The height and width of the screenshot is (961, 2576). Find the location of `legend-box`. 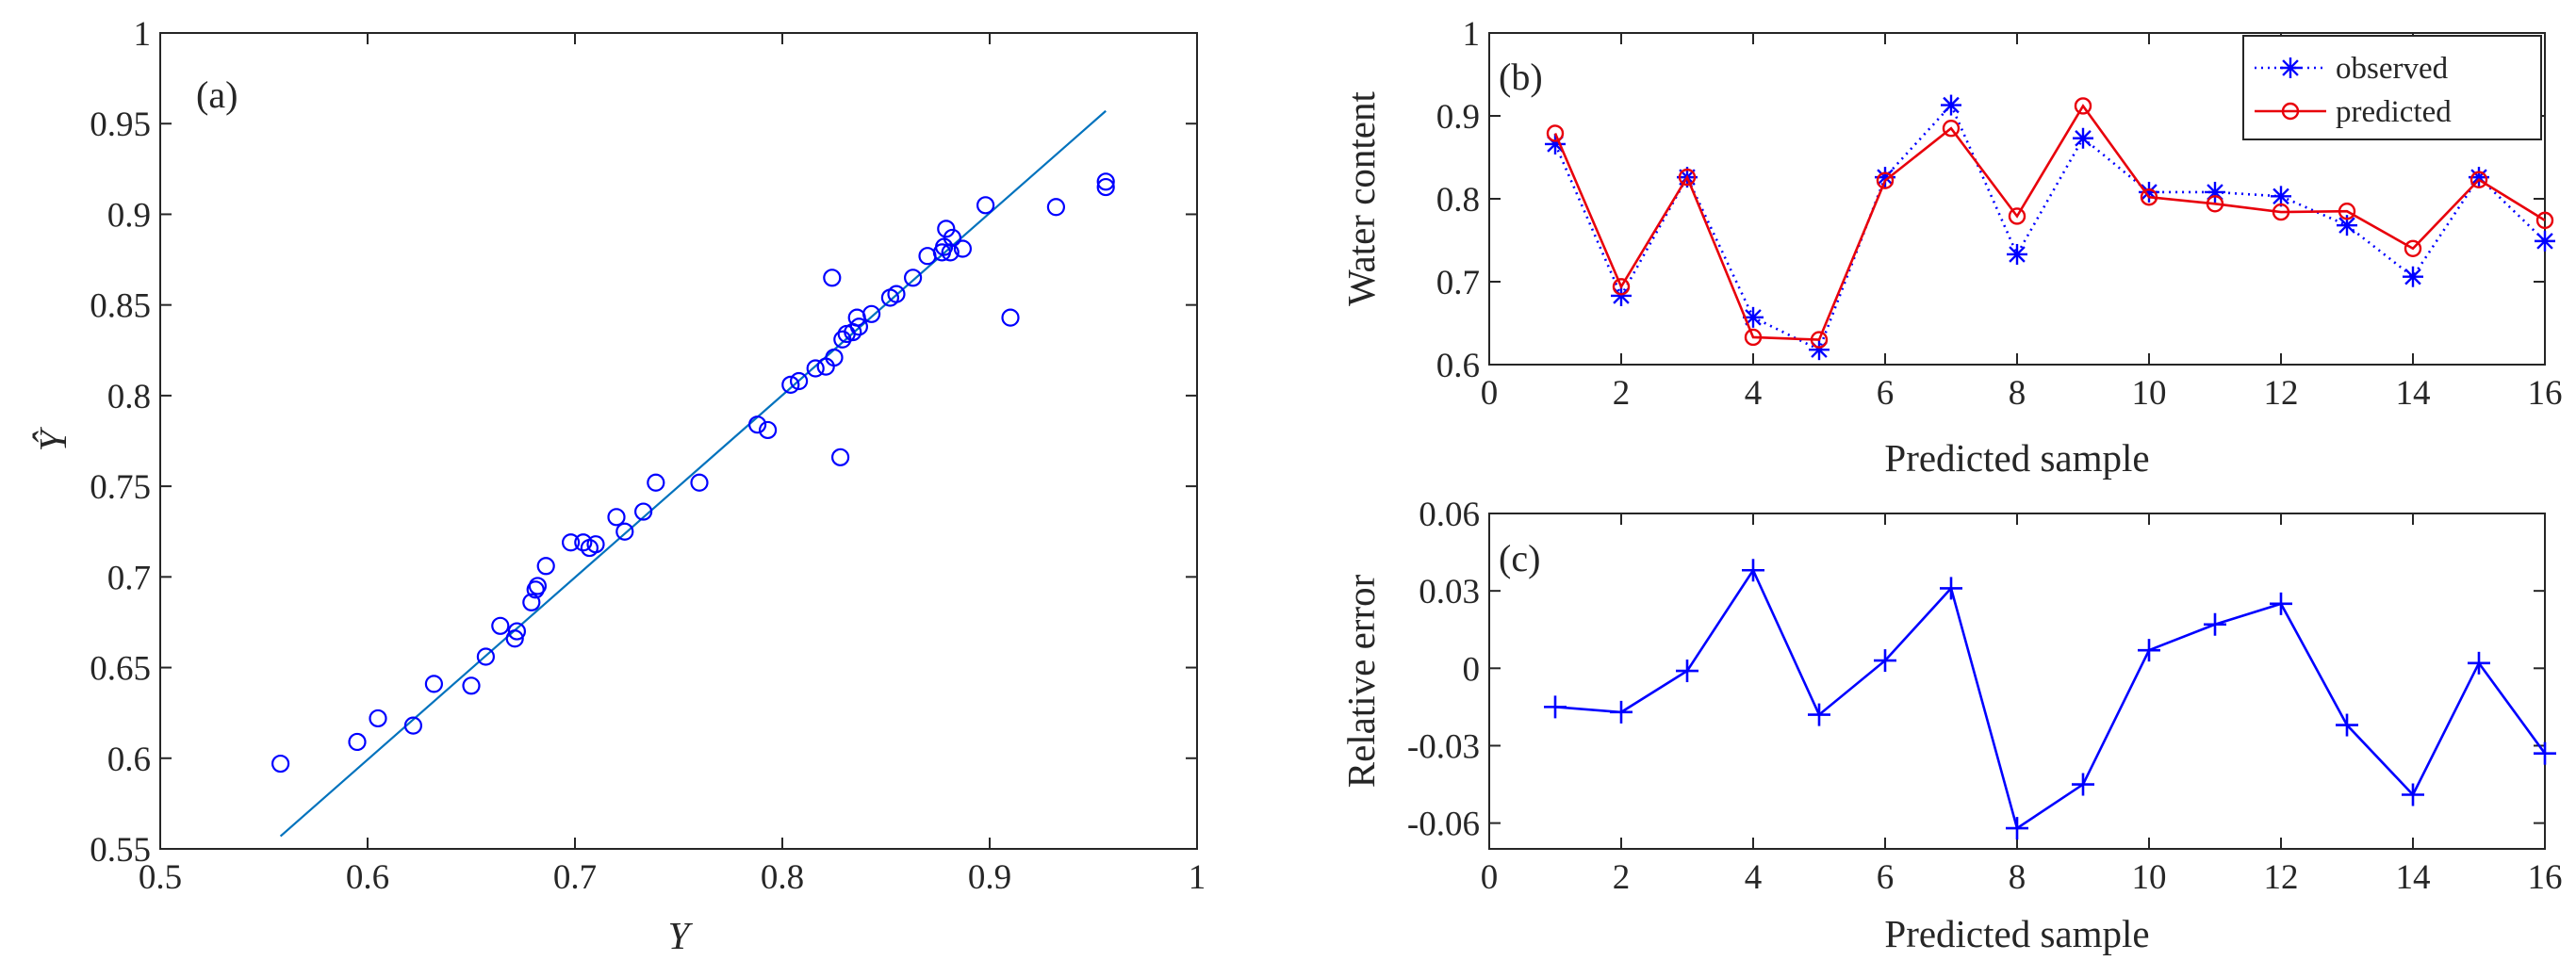

legend-box is located at coordinates (2392, 87).